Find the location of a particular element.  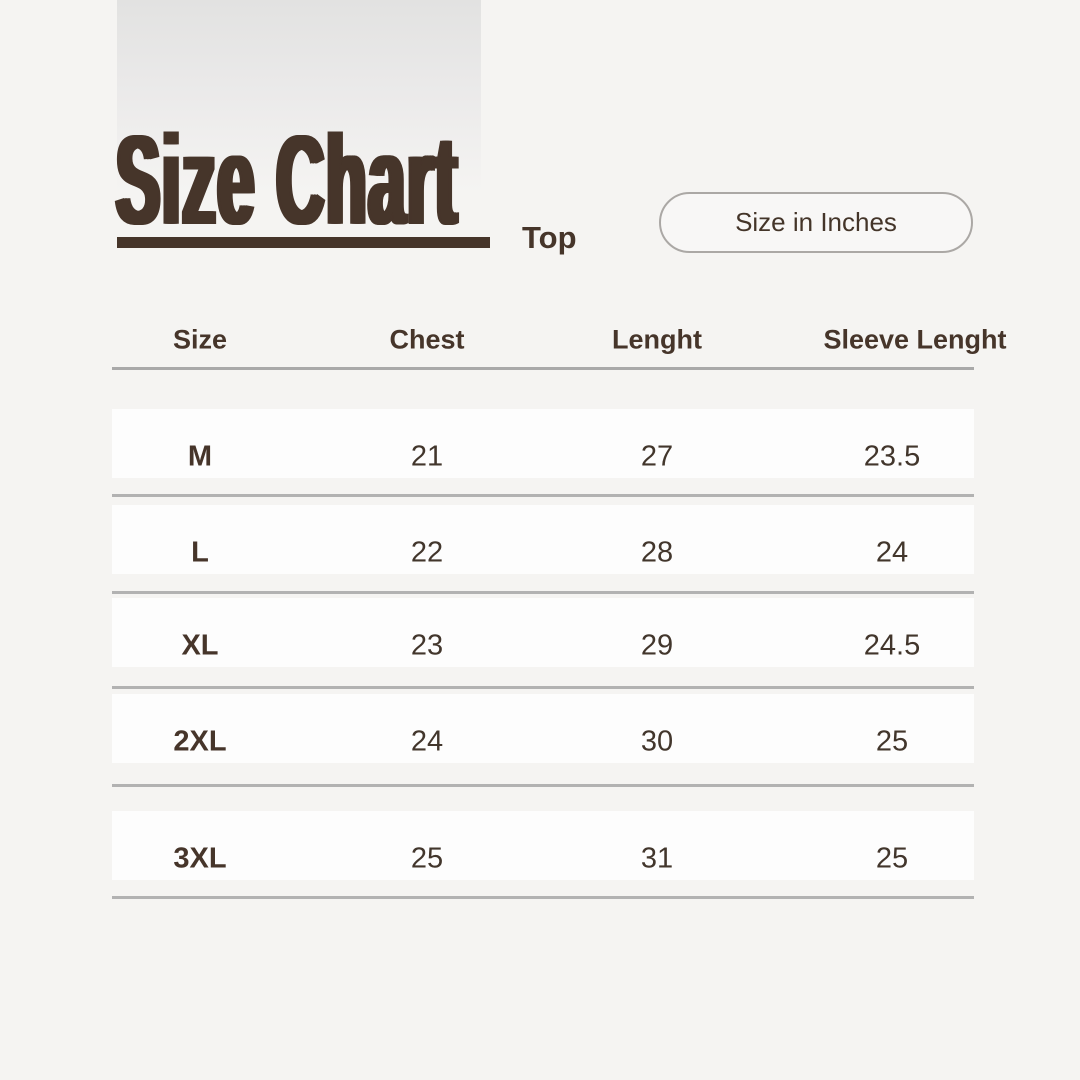

sleeve-length-cell: 24.5 is located at coordinates (892, 645).